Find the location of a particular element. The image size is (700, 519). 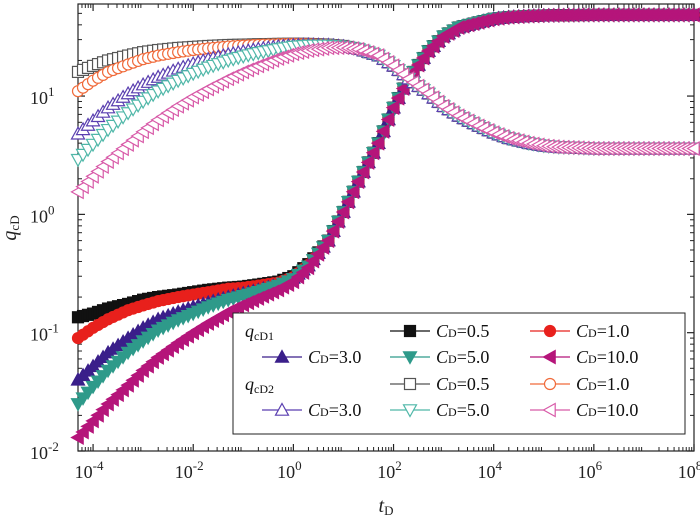

x-tick-label: 10⁻² is located at coordinates (189, 470).